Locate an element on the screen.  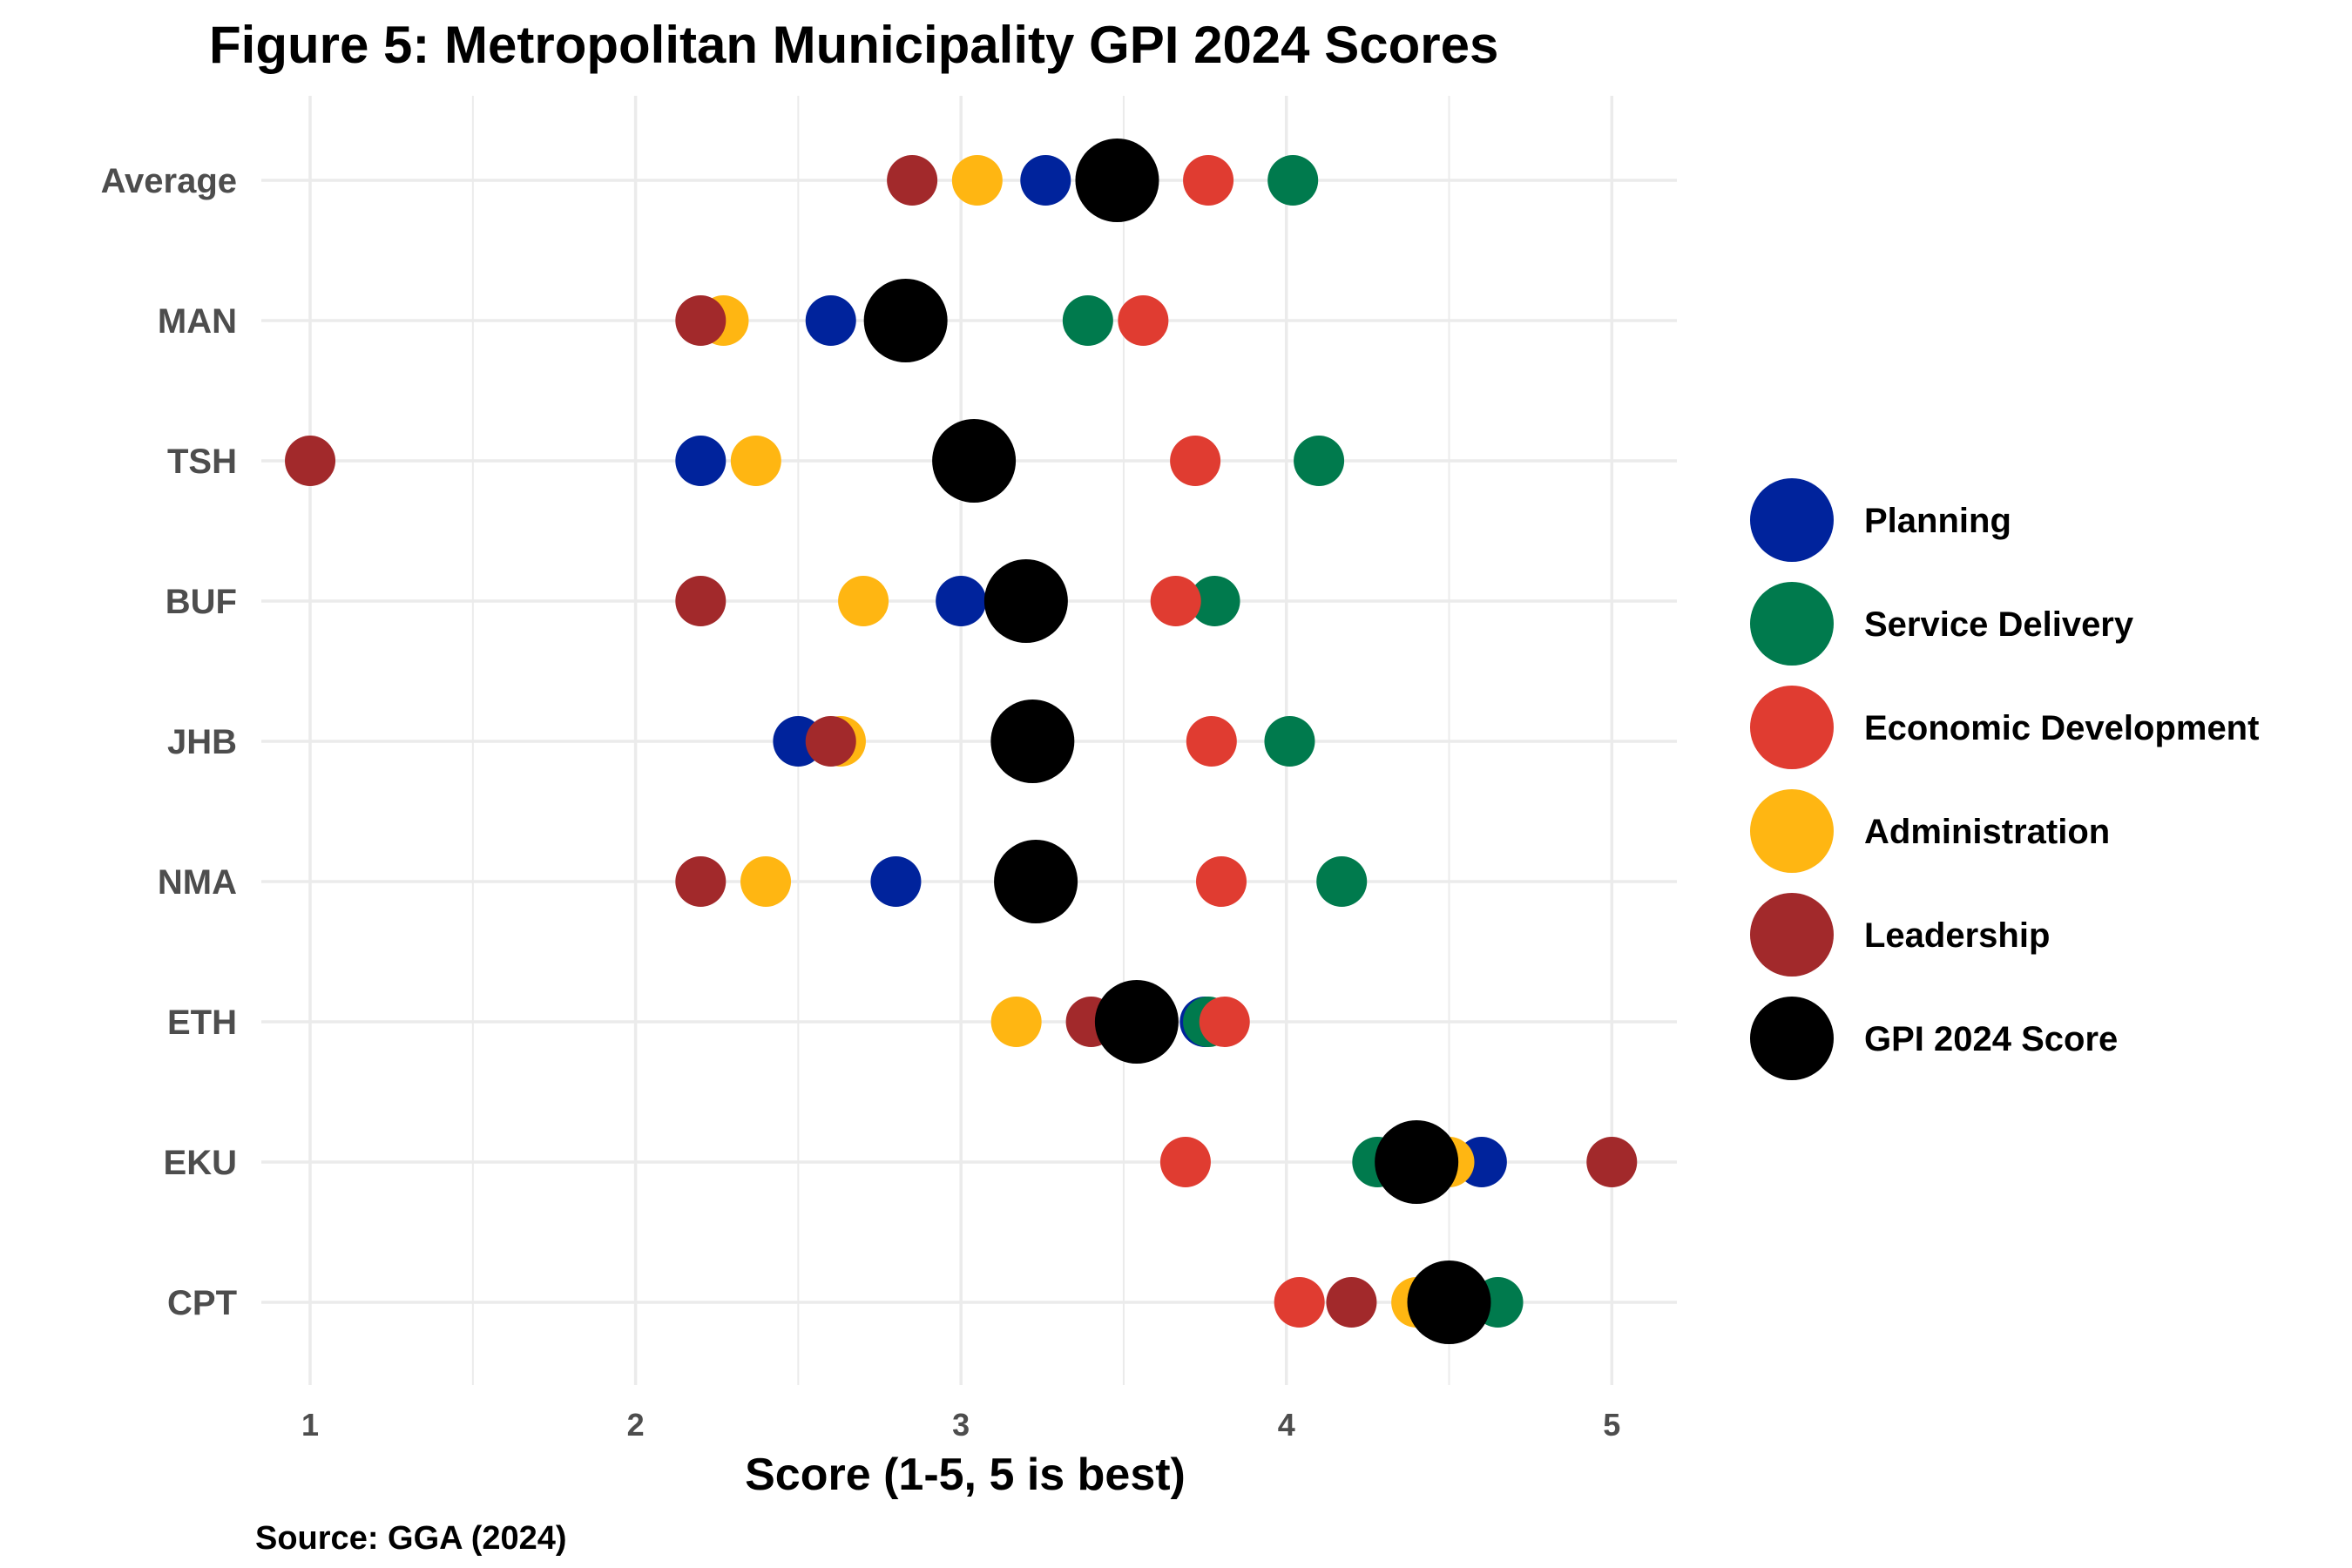
point-economic-development-eku is located at coordinates (1185, 1162).